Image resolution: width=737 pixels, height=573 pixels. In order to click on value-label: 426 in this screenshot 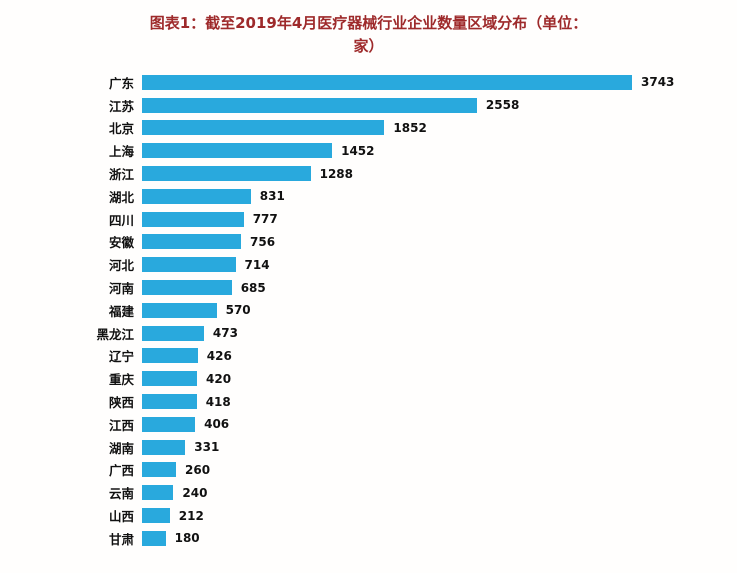, I will do `click(219, 355)`.